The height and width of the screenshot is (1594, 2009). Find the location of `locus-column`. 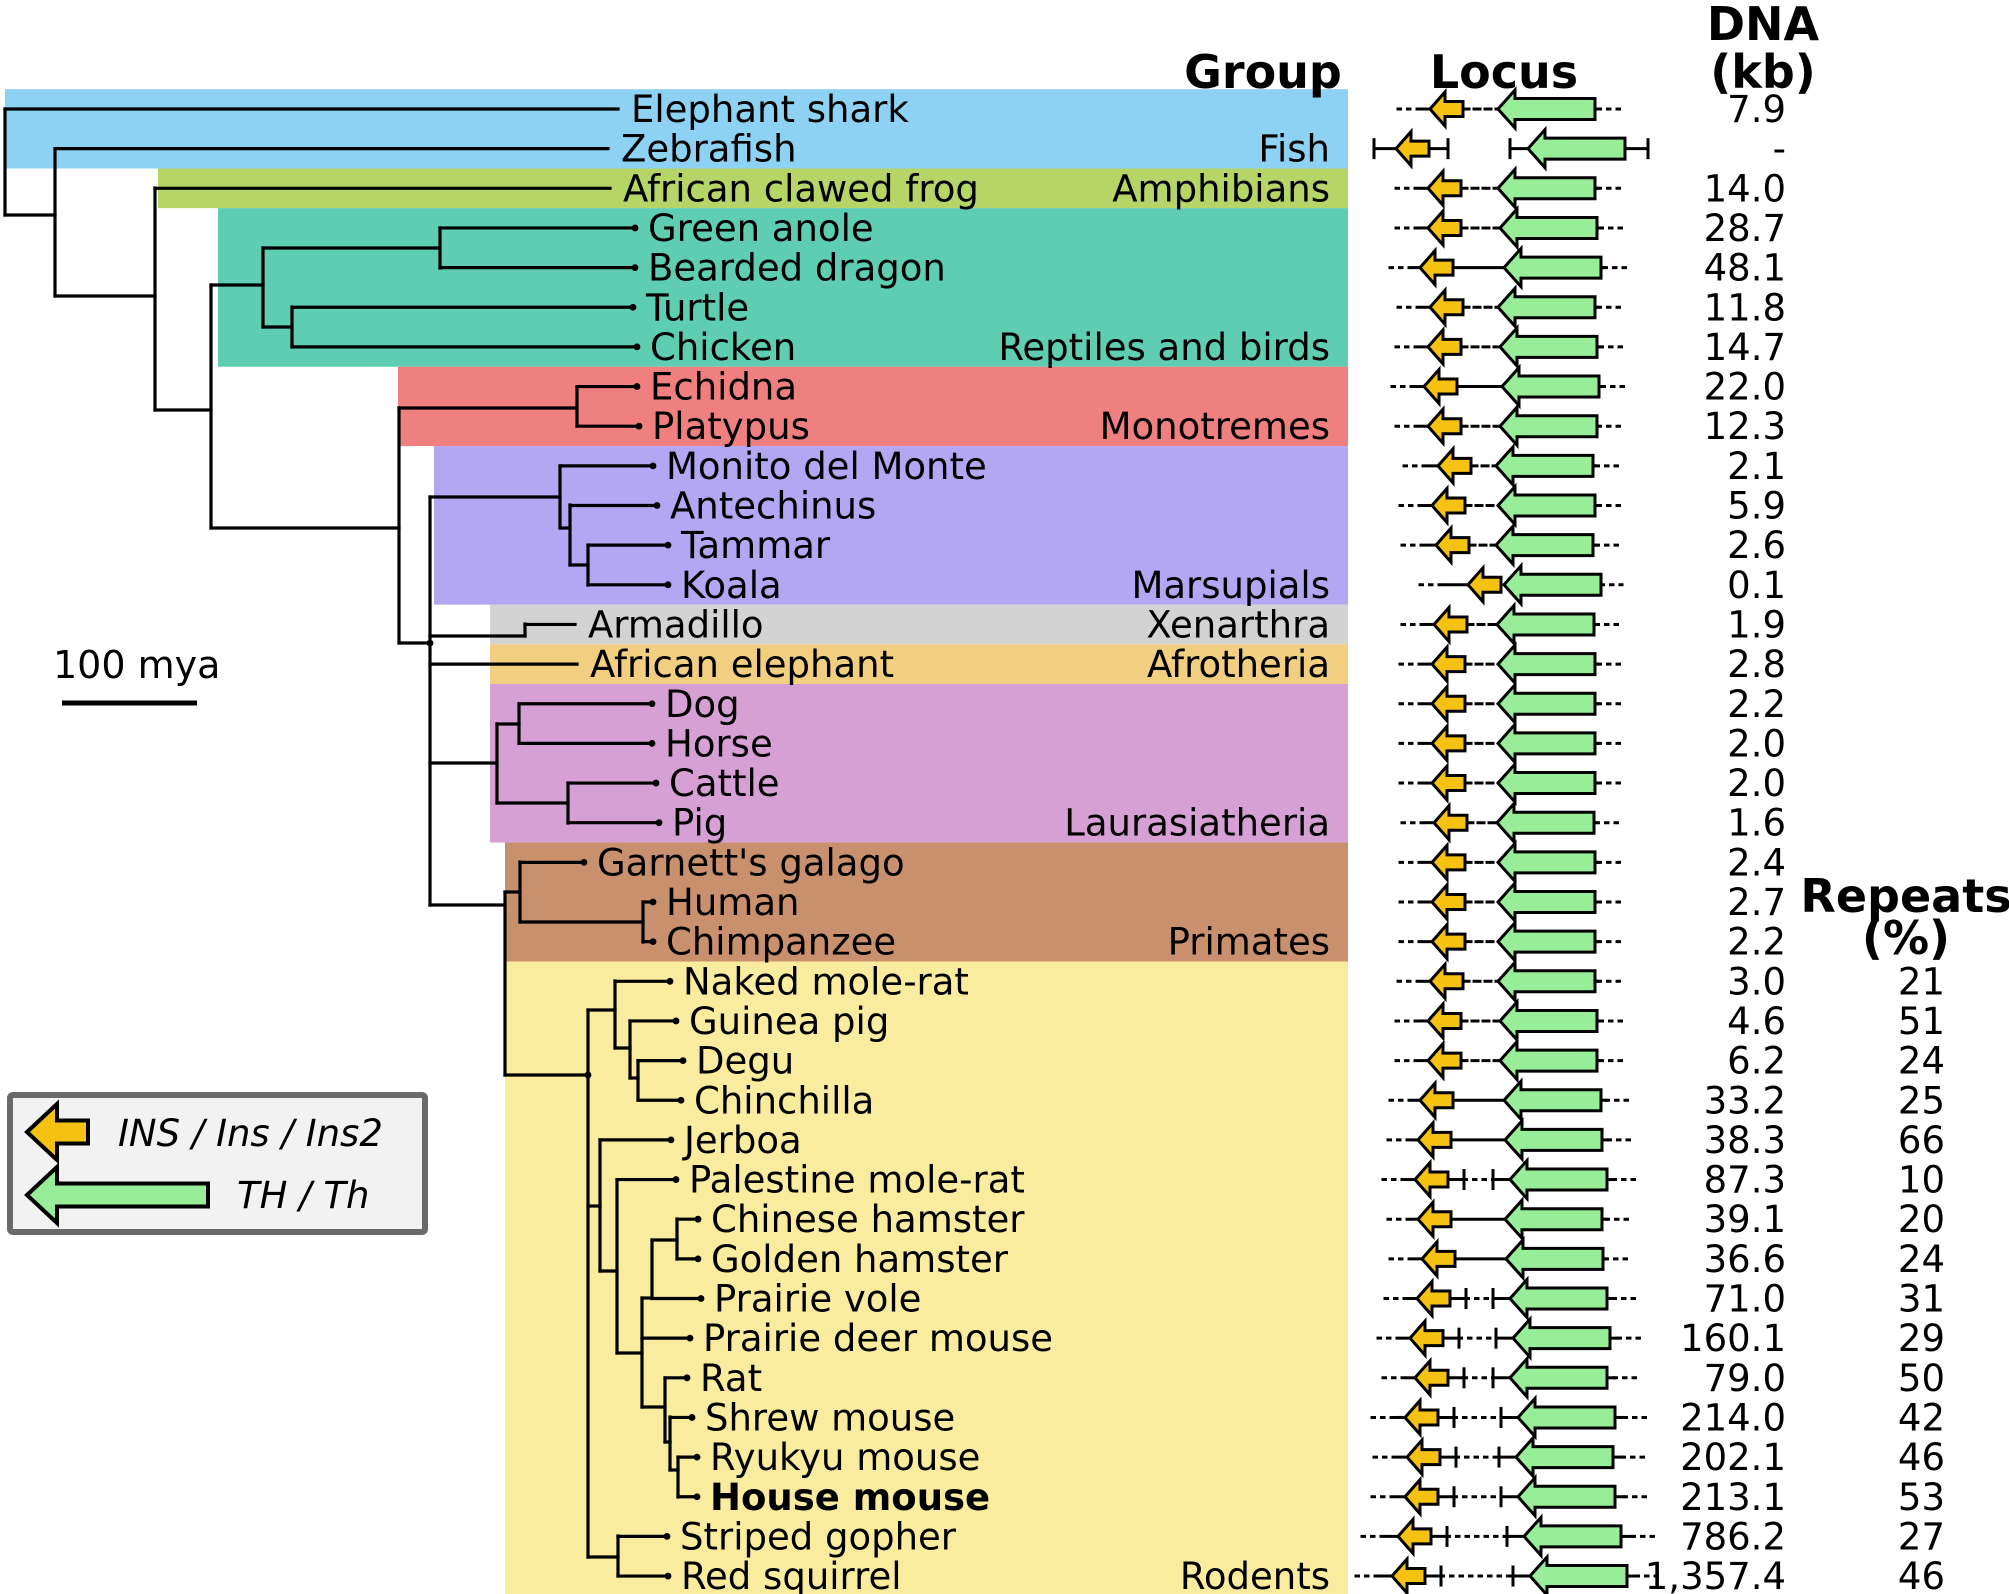

locus-column is located at coordinates (1508, 840).